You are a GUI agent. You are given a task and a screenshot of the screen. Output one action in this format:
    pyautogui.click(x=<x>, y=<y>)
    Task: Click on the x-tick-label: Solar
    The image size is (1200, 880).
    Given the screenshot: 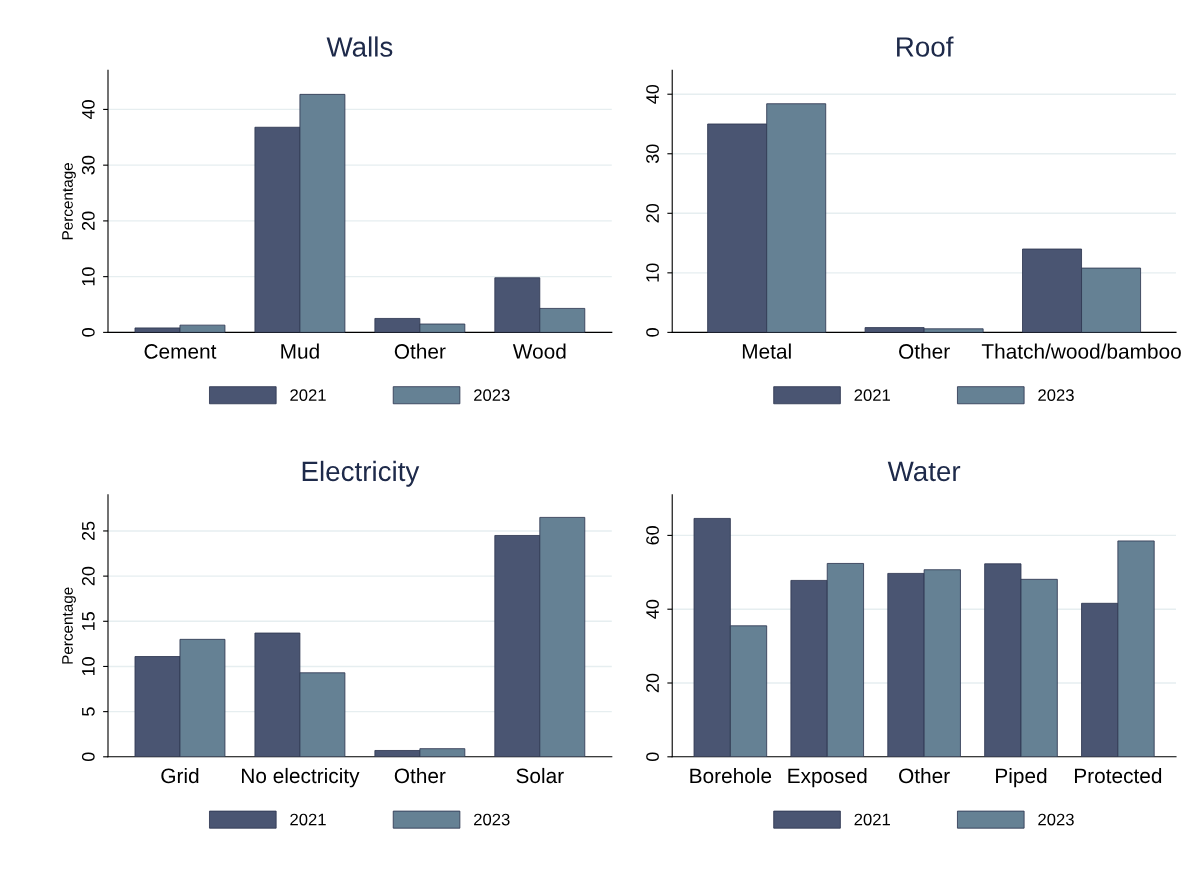 What is the action you would take?
    pyautogui.click(x=540, y=775)
    